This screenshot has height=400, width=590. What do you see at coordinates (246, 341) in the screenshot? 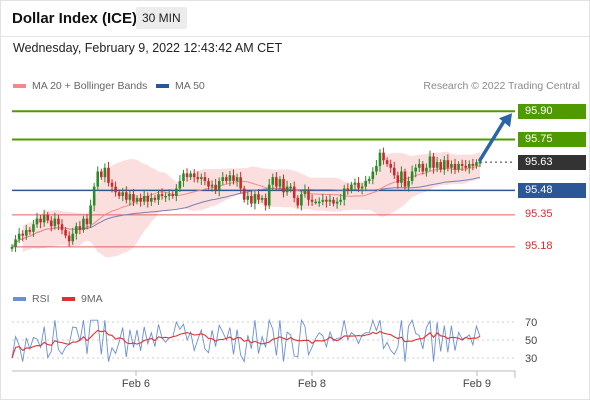
I see `rsi-line` at bounding box center [246, 341].